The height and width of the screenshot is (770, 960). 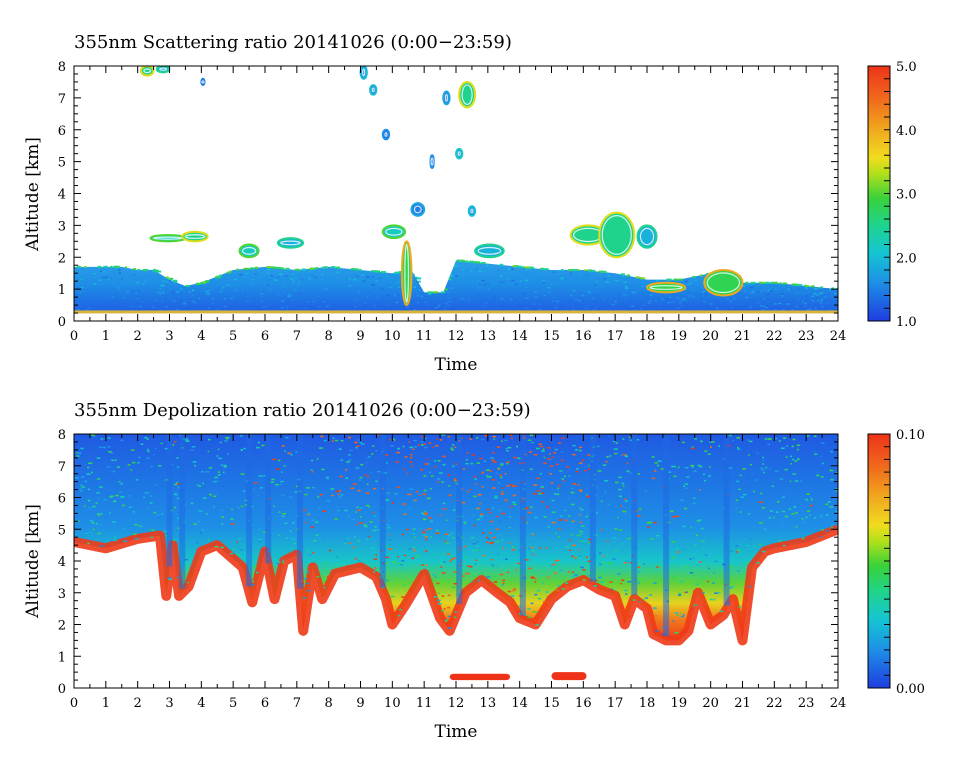 What do you see at coordinates (203, 82) in the screenshot?
I see `cloud-patch-contour` at bounding box center [203, 82].